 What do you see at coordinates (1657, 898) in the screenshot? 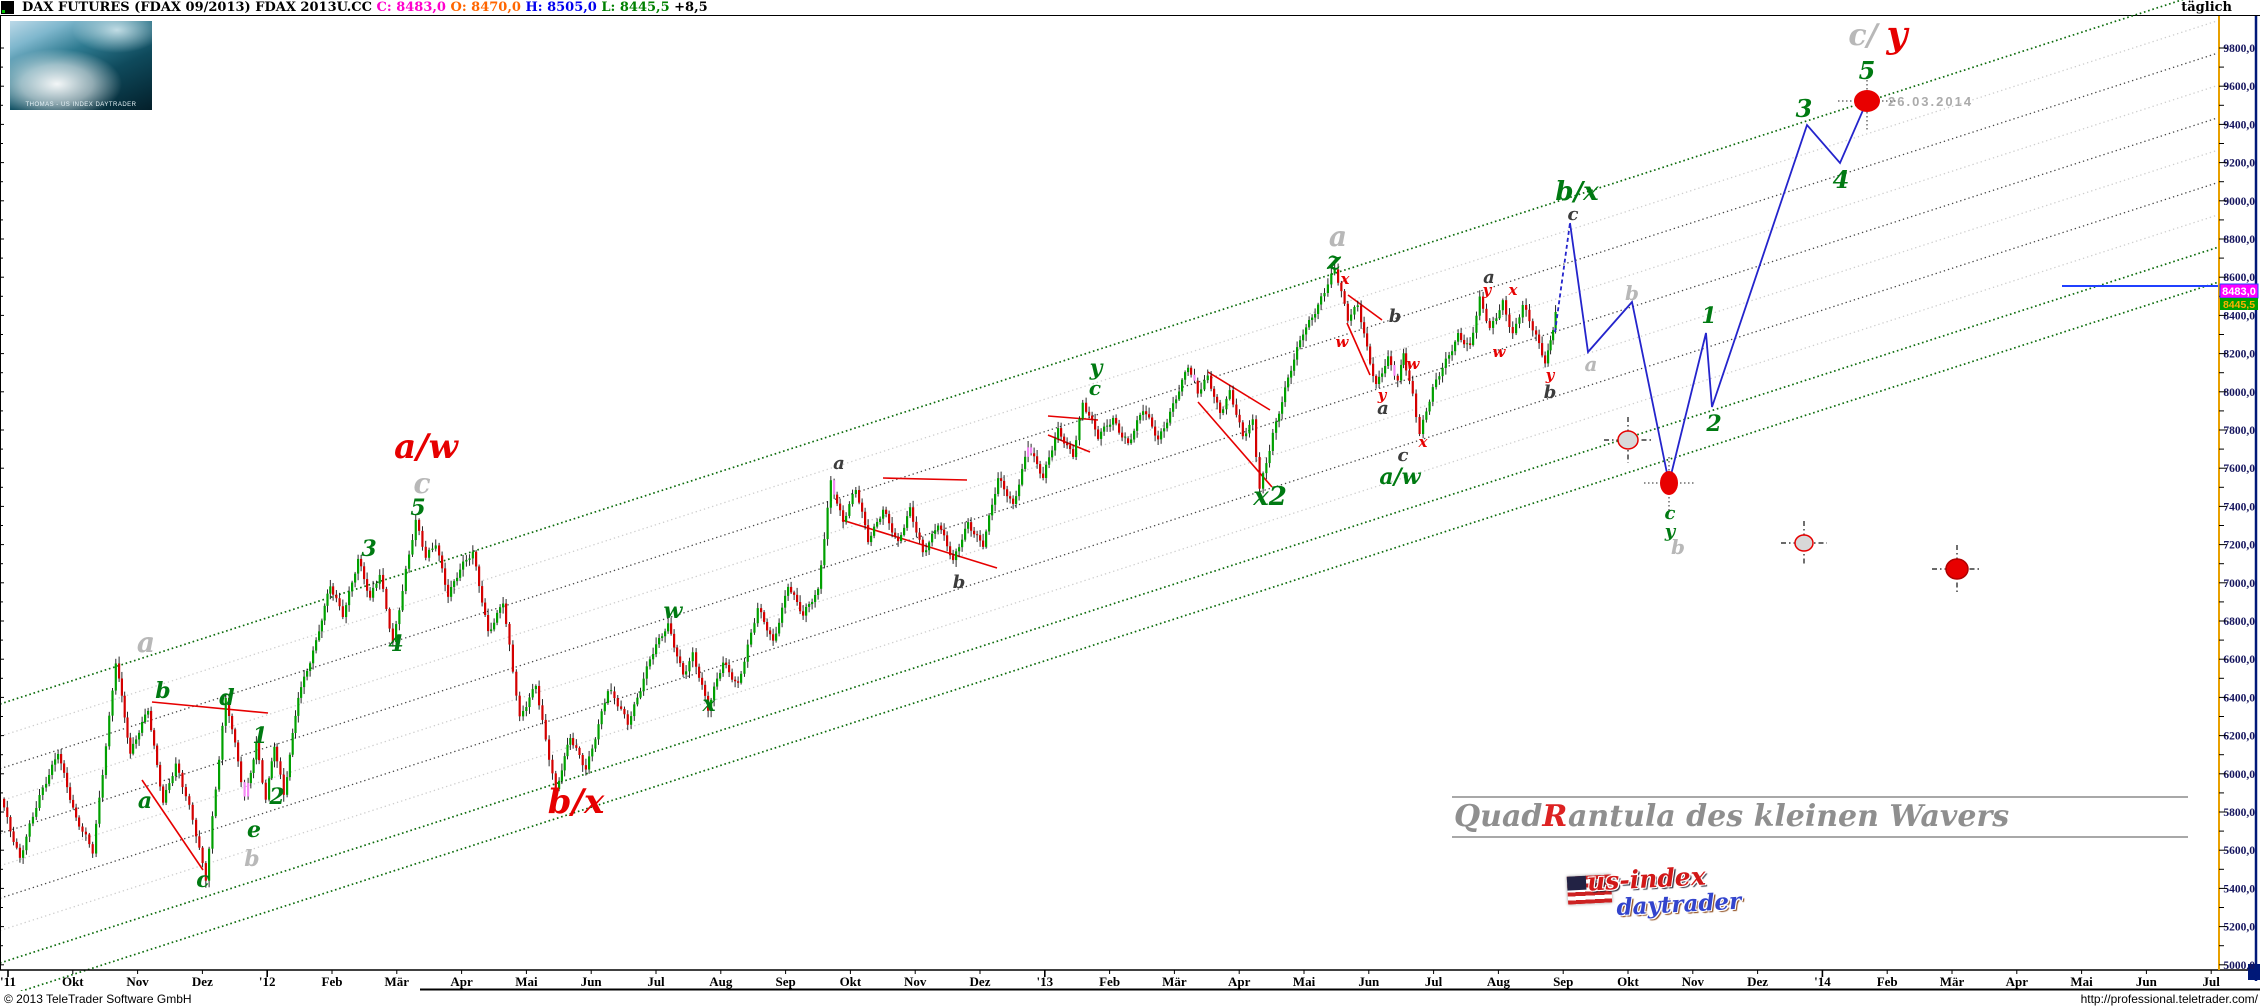
I see `us-index-daytrader-logo: us-index daytrader` at bounding box center [1657, 898].